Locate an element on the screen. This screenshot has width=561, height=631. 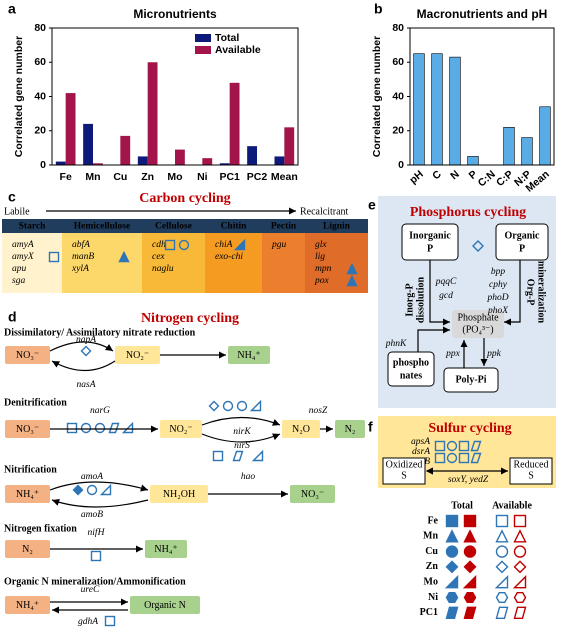
legend-row-label: Fe is located at coordinates (432, 520).